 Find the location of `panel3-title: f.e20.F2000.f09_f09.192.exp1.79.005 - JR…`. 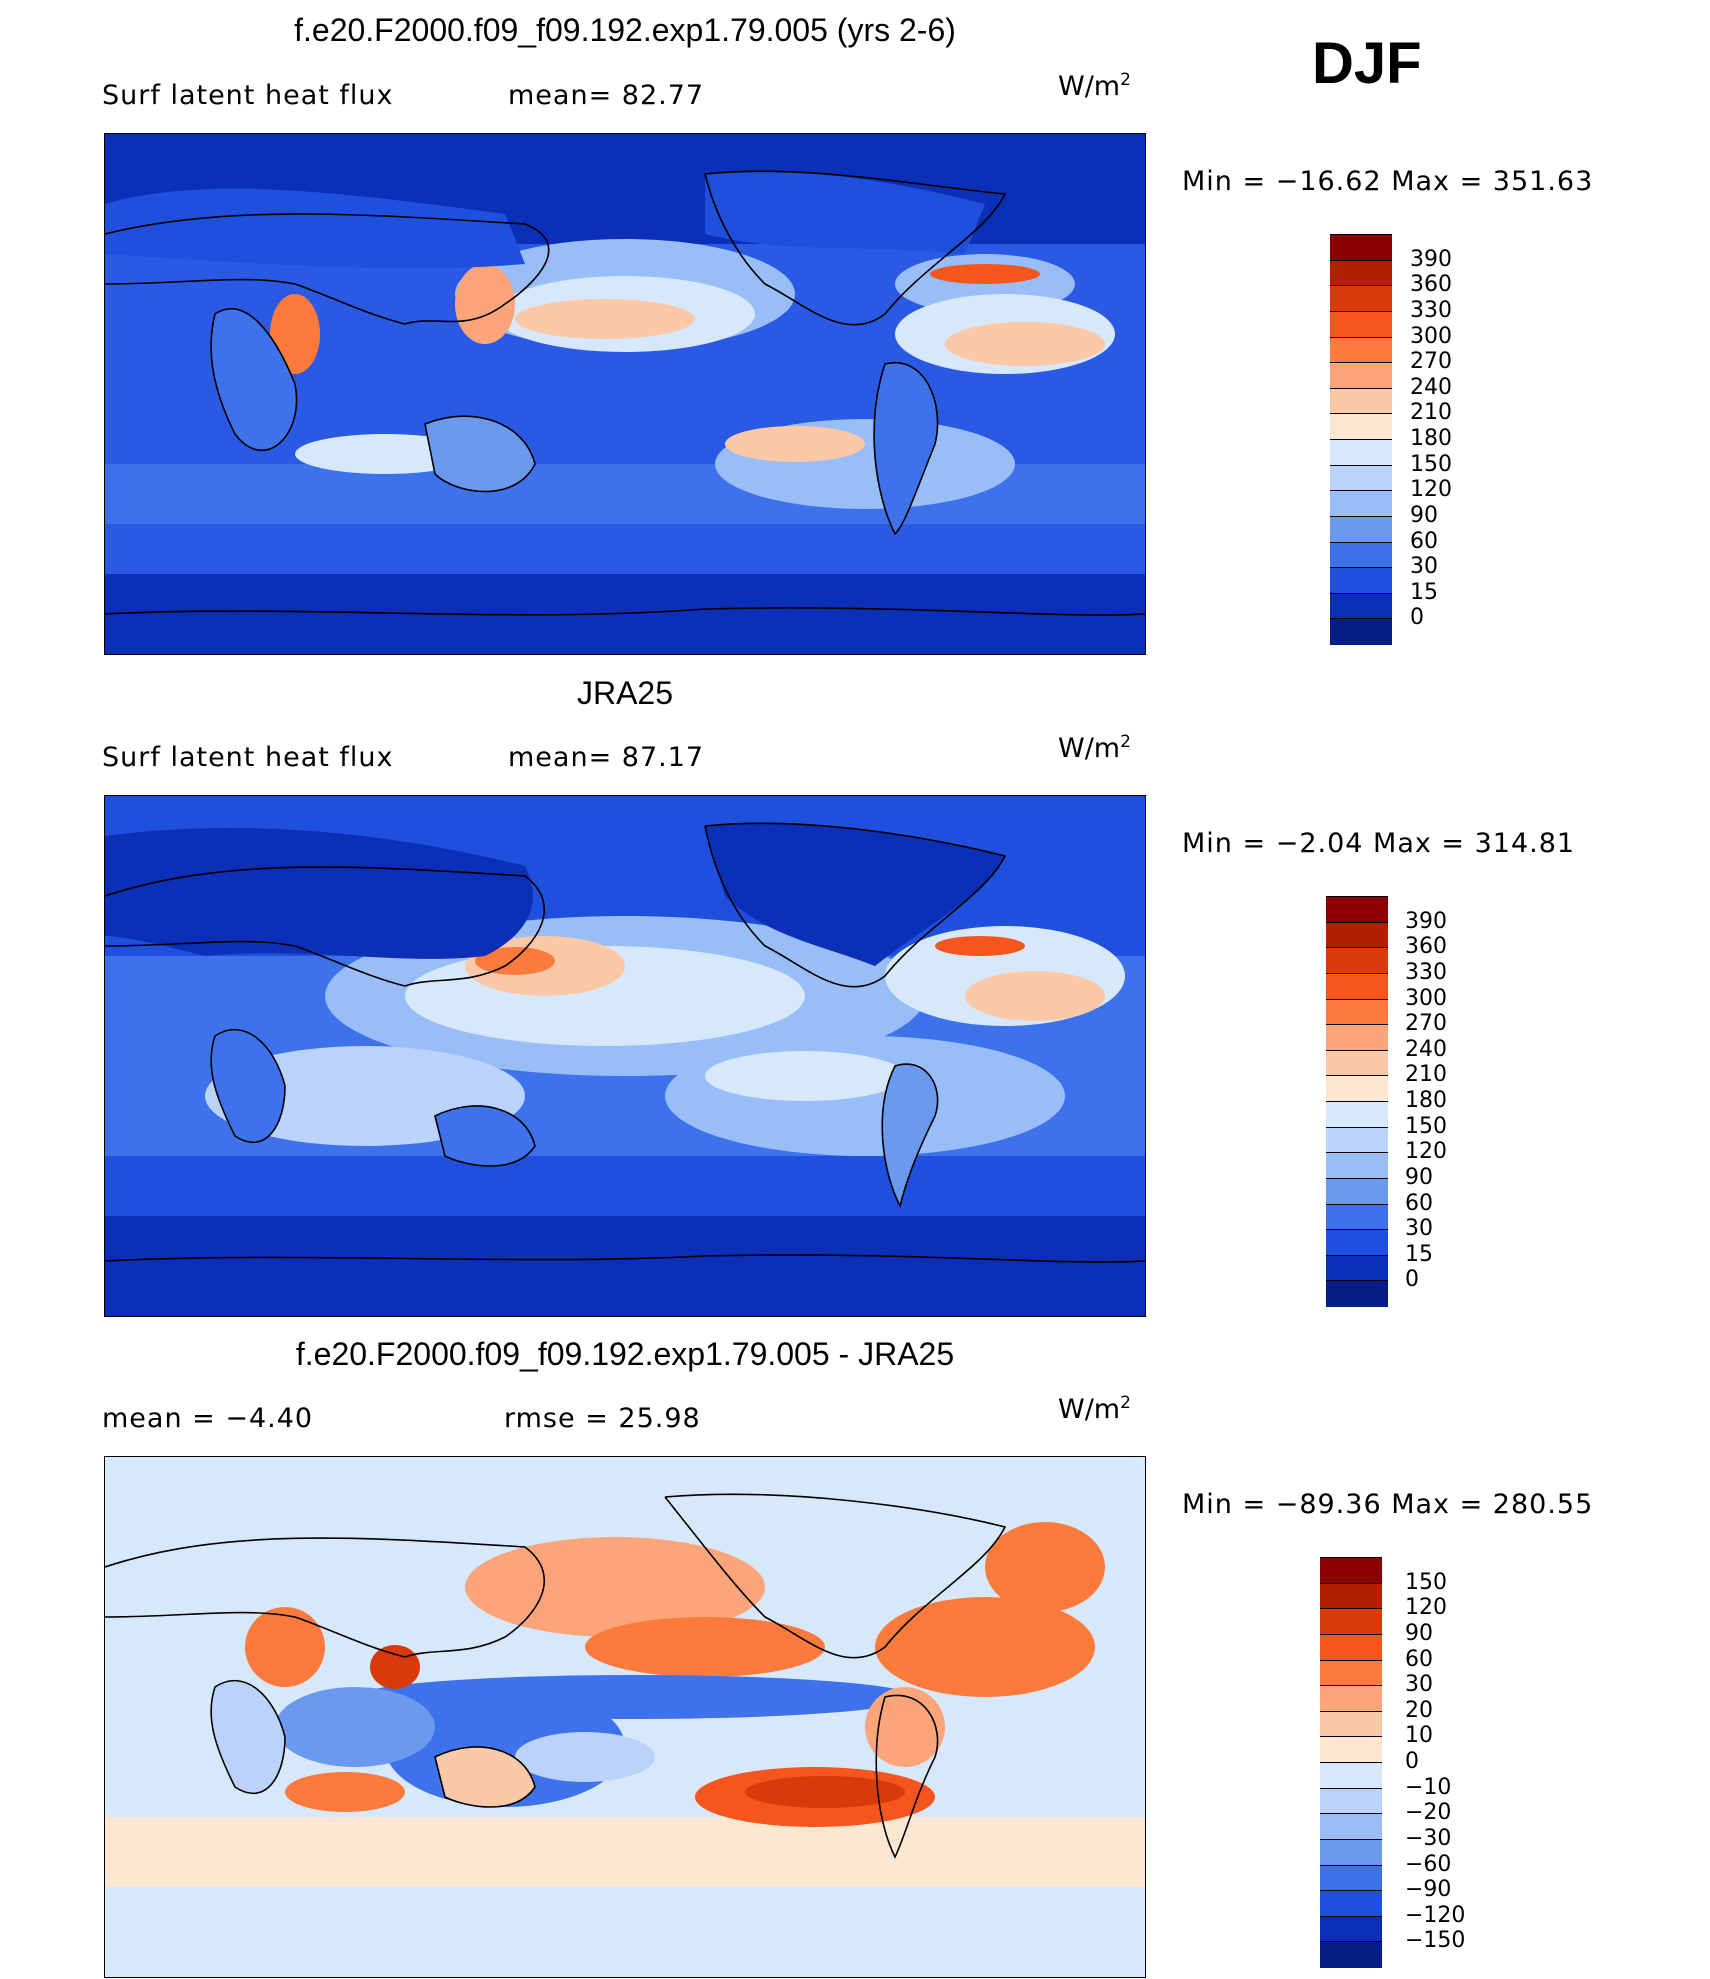

panel3-title: f.e20.F2000.f09_f09.192.exp1.79.005 - JR… is located at coordinates (625, 1354).